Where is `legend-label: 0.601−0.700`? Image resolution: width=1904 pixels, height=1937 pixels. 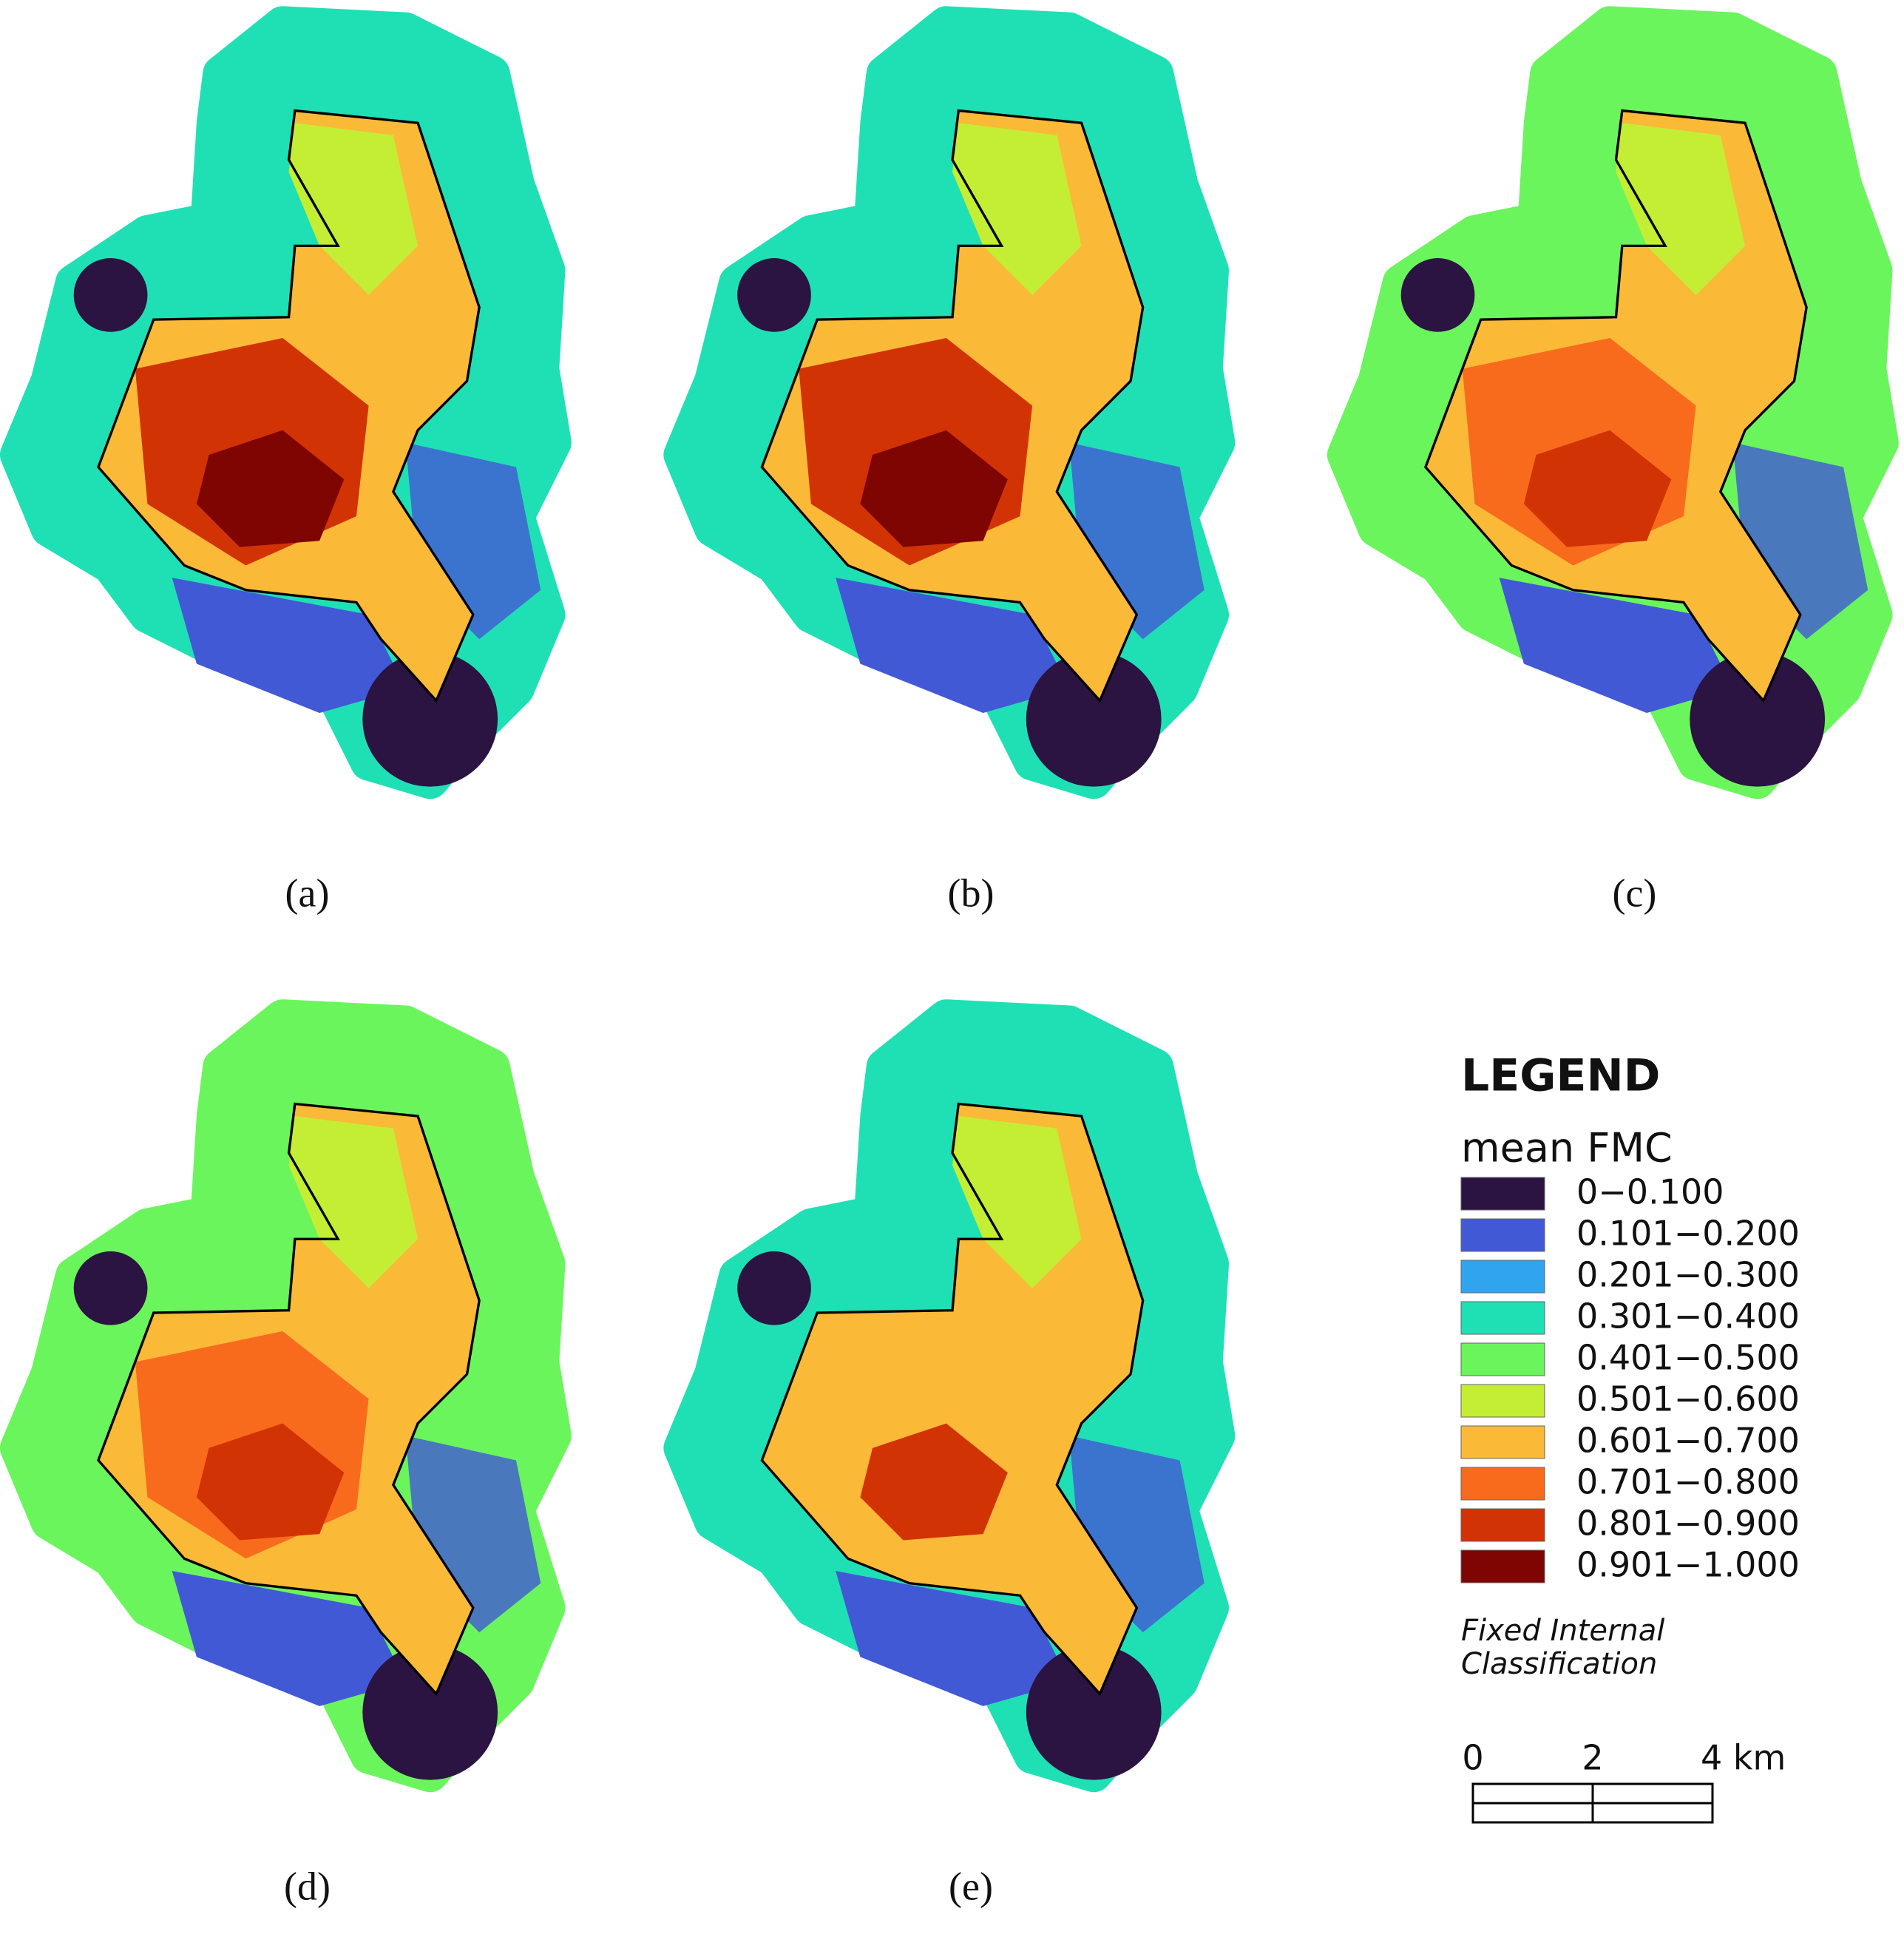 legend-label: 0.601−0.700 is located at coordinates (1688, 1441).